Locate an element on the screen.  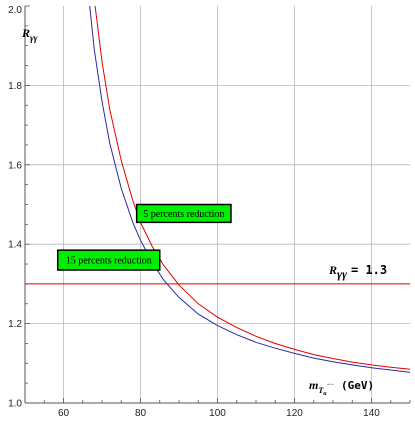
y-tick-label: 1.6 is located at coordinates (15, 165).